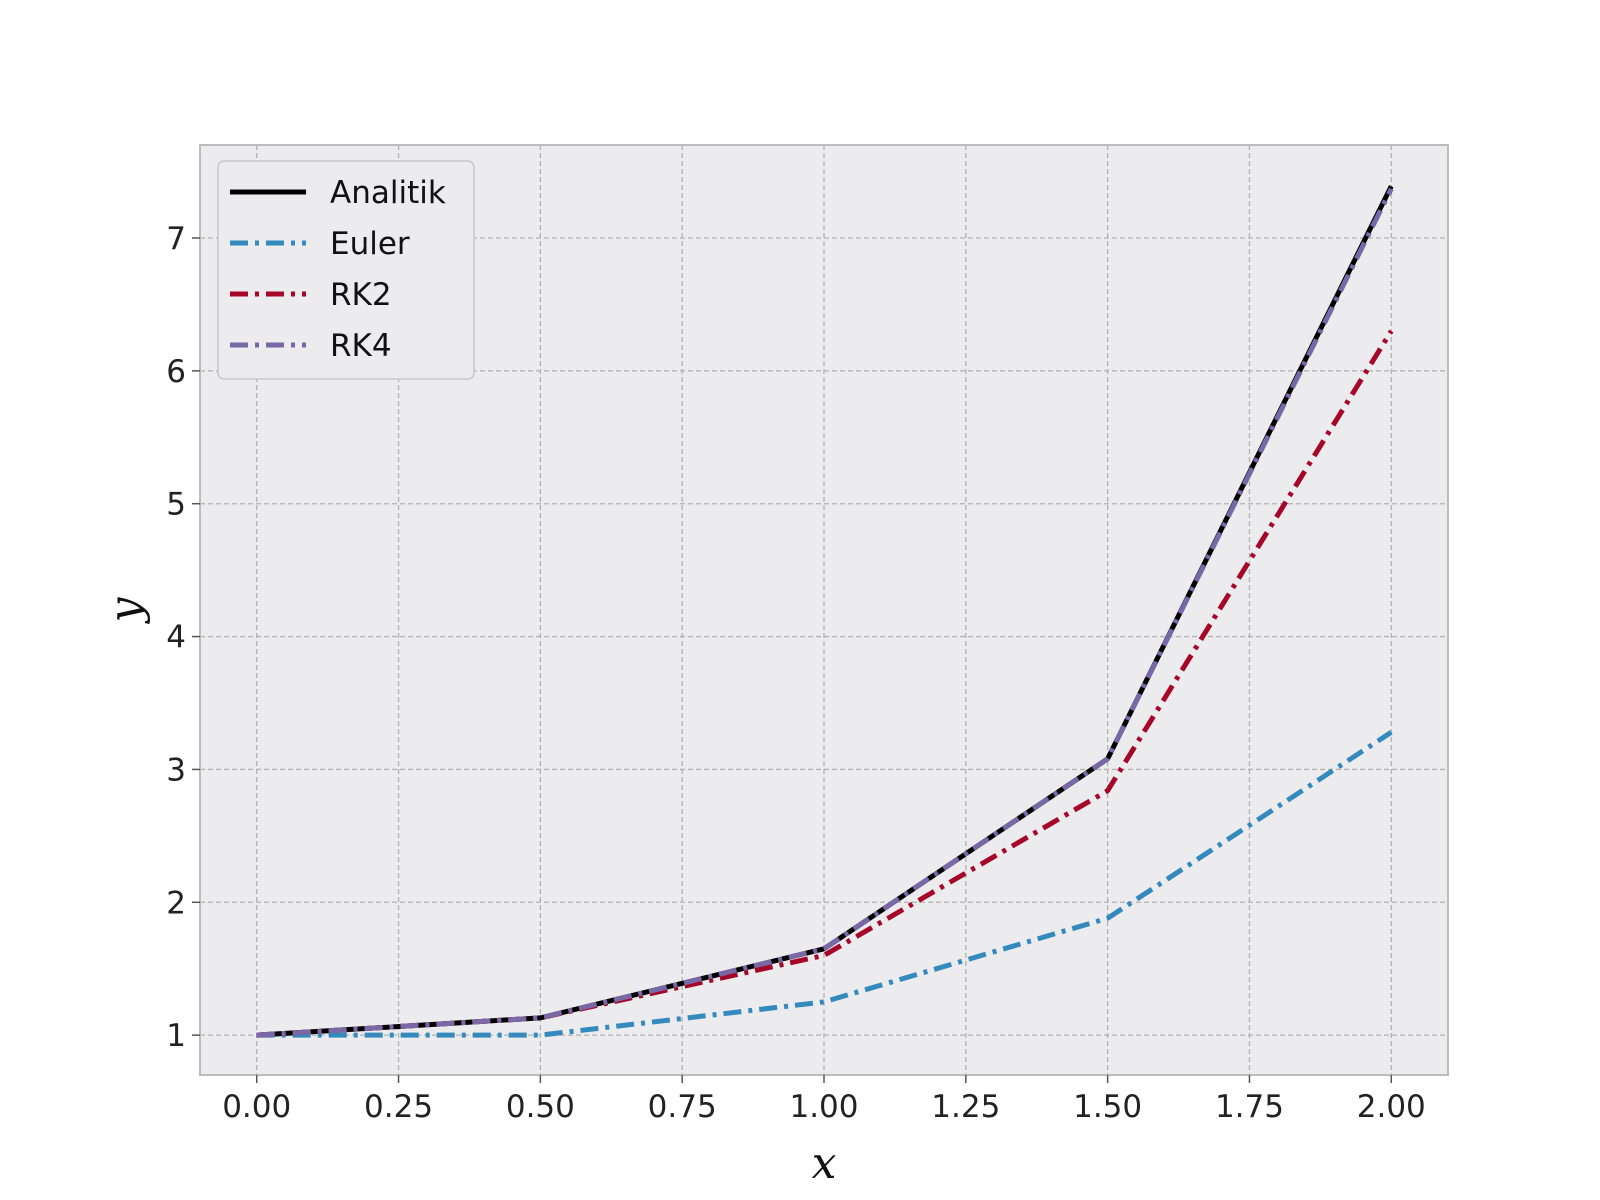 Image resolution: width=1600 pixels, height=1200 pixels. What do you see at coordinates (823, 1107) in the screenshot?
I see `x-tick-label: 1.00` at bounding box center [823, 1107].